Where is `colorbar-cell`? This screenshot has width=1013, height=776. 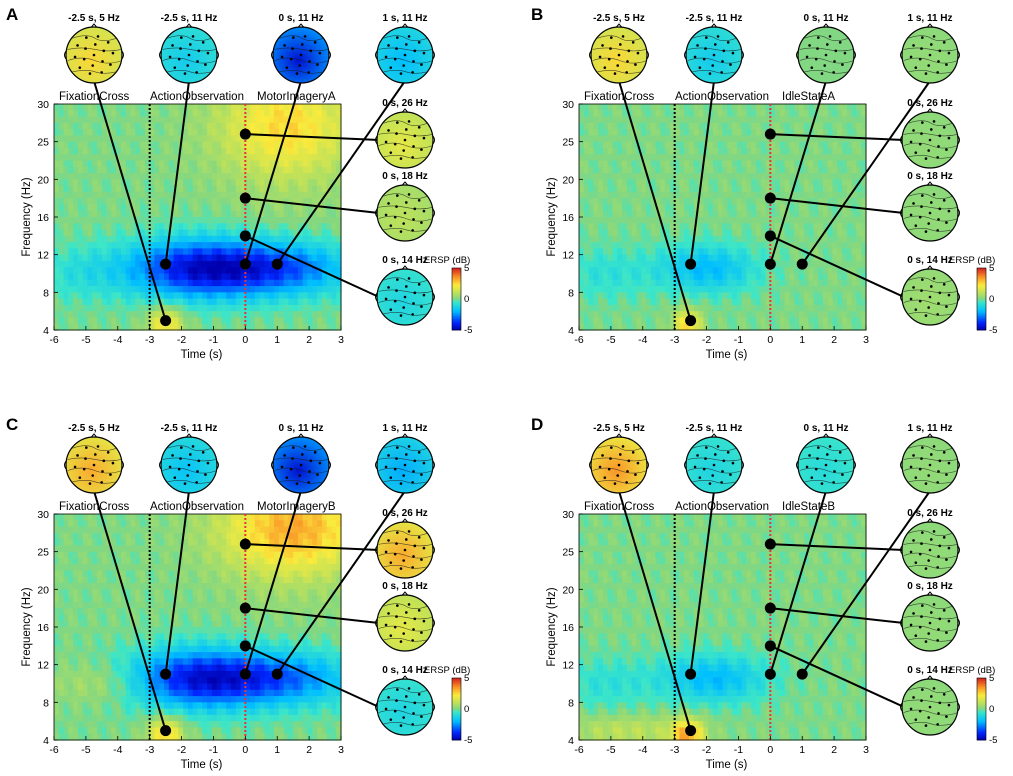 colorbar-cell is located at coordinates (456, 295).